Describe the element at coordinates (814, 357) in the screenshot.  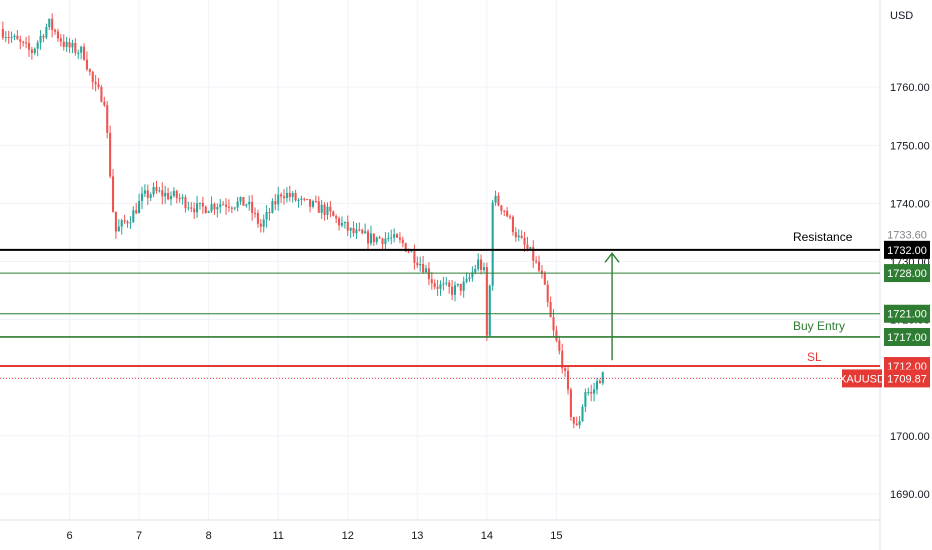
I see `stop-loss-annotation: SL` at that location.